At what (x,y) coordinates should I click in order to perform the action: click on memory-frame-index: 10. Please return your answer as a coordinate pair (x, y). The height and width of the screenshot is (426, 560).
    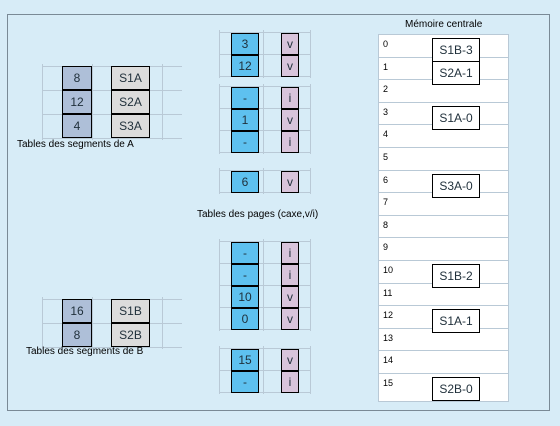
    Looking at the image, I should click on (388, 270).